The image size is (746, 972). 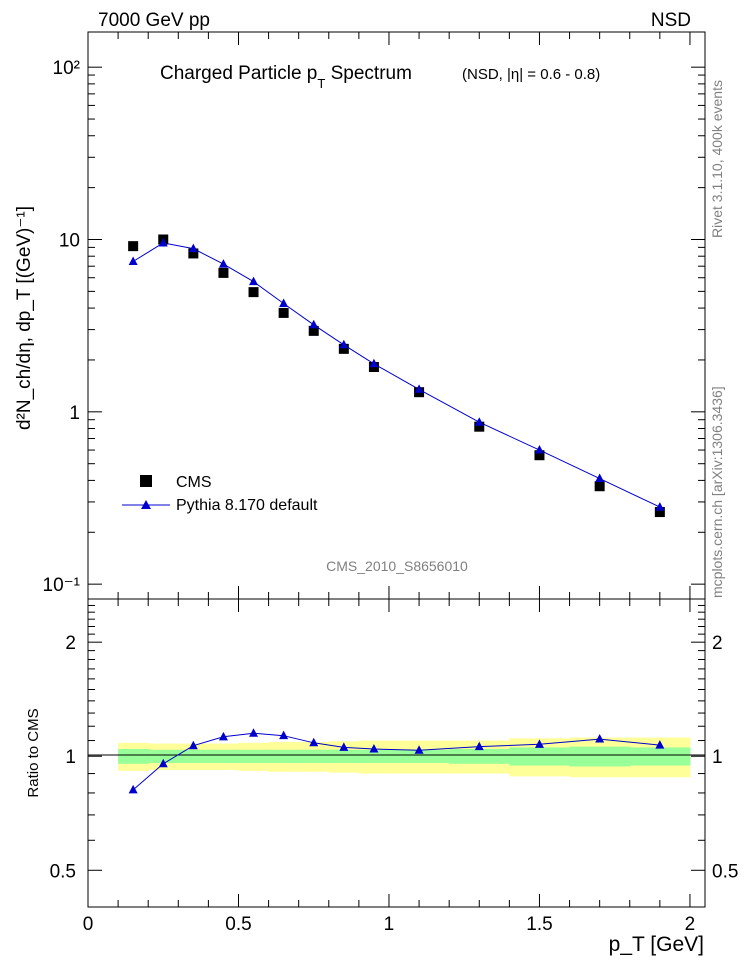 I want to click on main-ytick-label: 10, so click(x=69, y=240).